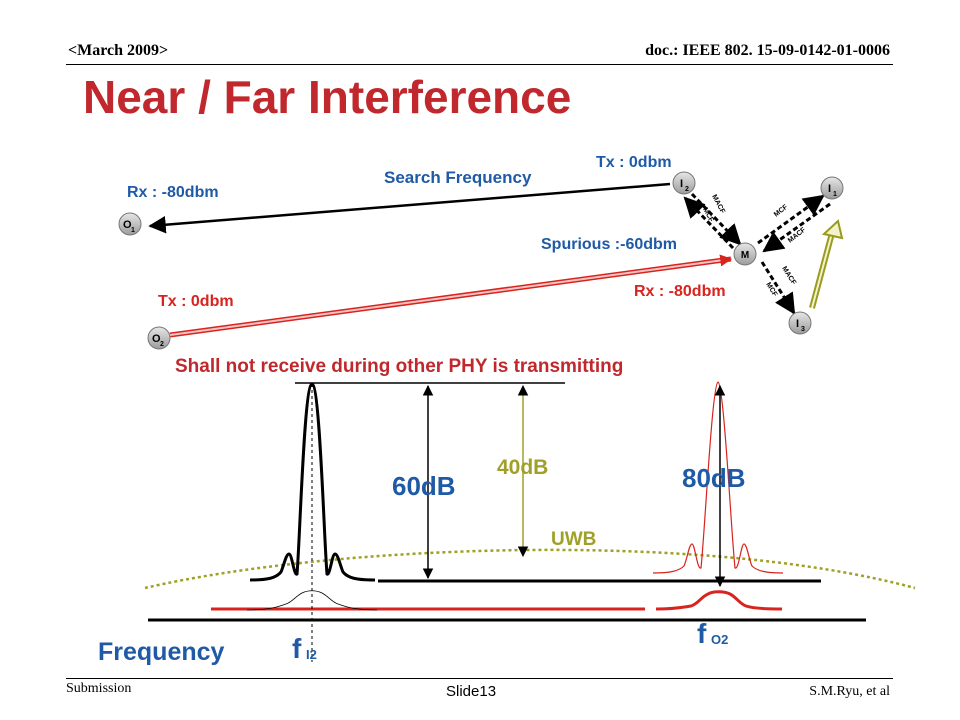 The image size is (960, 720). What do you see at coordinates (767, 50) in the screenshot?
I see `header-doc-id: doc.: IEEE 802. 15-09-0142-01-0006` at bounding box center [767, 50].